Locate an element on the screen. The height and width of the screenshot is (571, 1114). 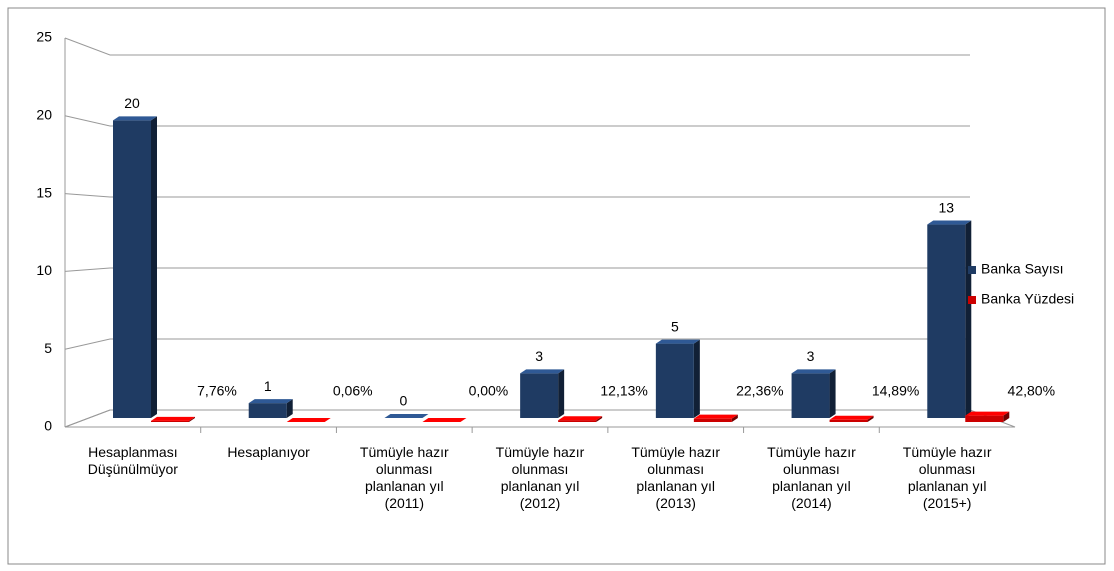
data-label: 42,80% is located at coordinates (1031, 391).